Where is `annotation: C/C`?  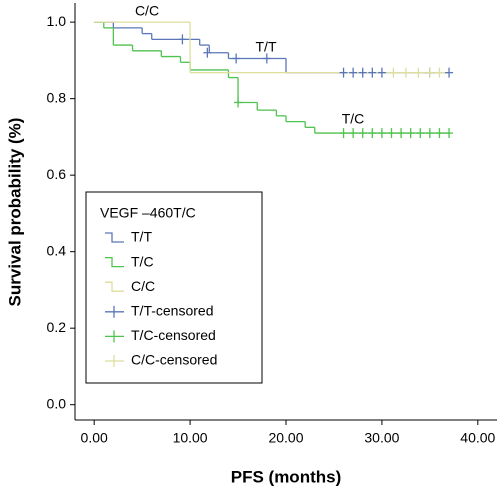 annotation: C/C is located at coordinates (147, 11).